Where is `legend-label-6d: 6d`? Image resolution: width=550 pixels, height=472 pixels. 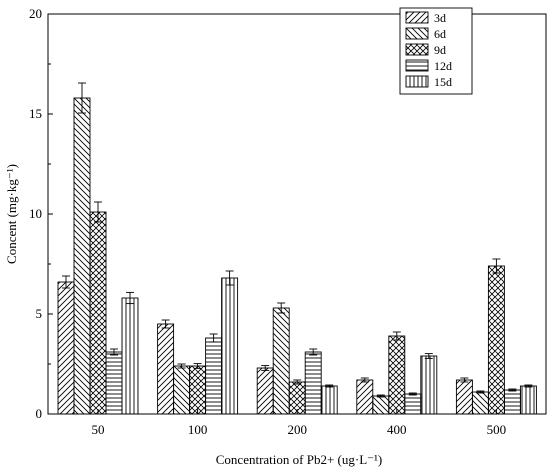 legend-label-6d: 6d is located at coordinates (440, 34).